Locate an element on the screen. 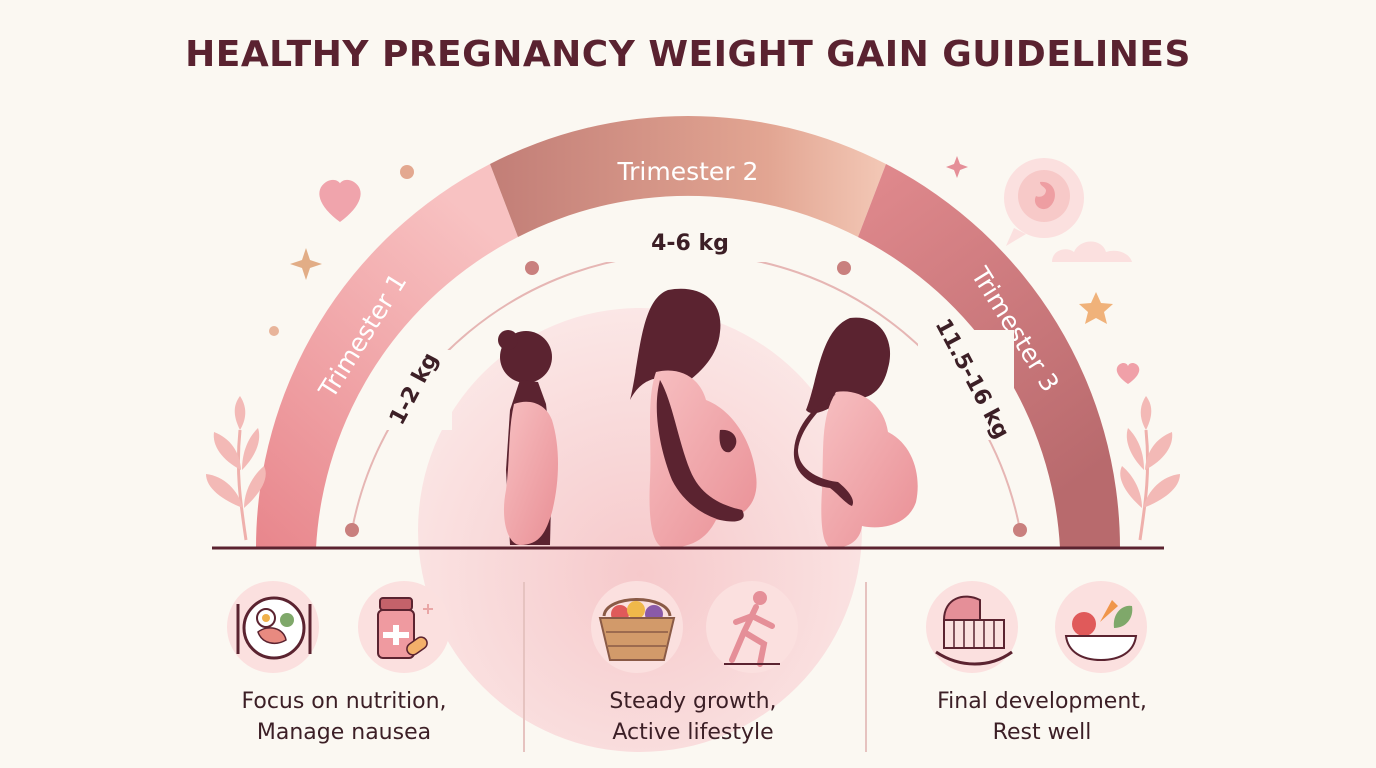 The height and width of the screenshot is (768, 1376). fruit-basket-icon is located at coordinates (637, 627).